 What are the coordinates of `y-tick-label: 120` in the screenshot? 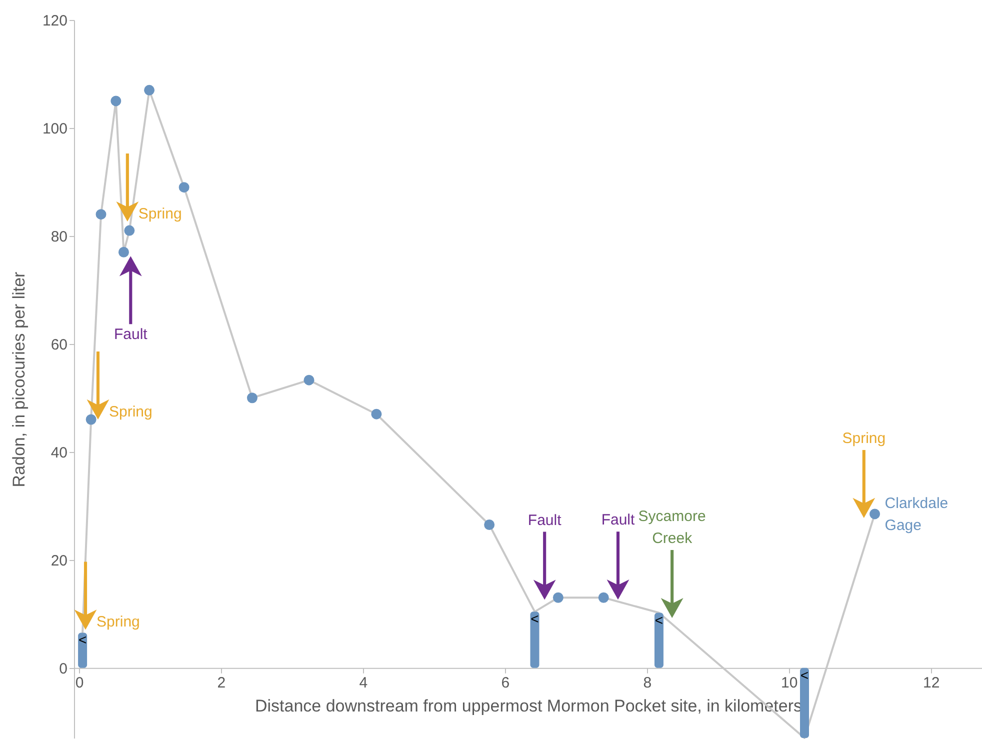 It's located at (55, 21).